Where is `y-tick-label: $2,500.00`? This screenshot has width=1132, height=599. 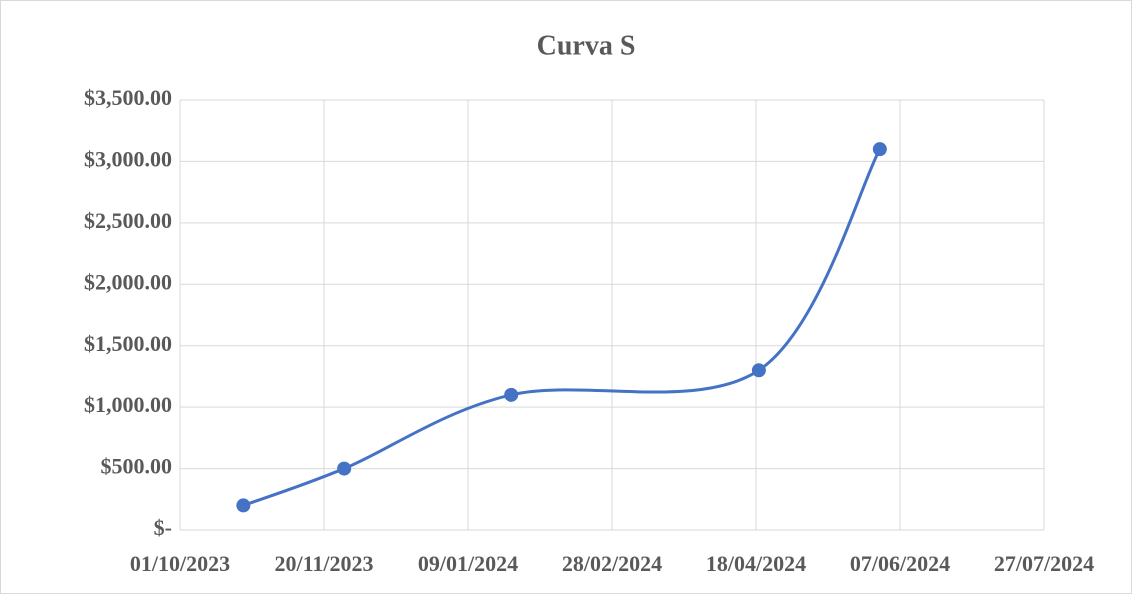 y-tick-label: $2,500.00 is located at coordinates (128, 220).